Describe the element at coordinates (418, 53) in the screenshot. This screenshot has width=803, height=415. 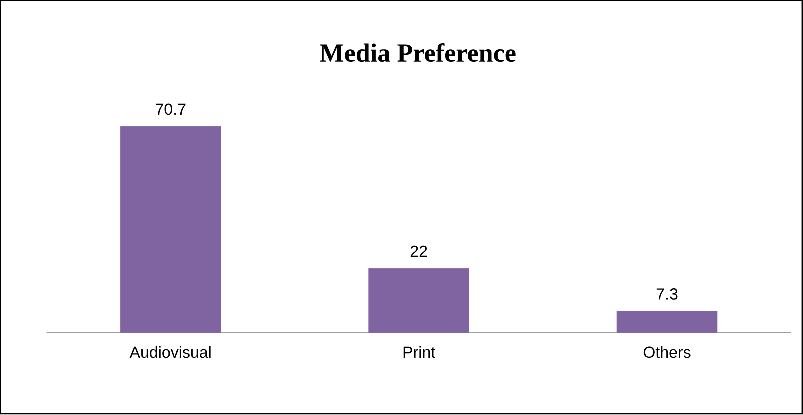
I see `chart-title: Media Preference` at that location.